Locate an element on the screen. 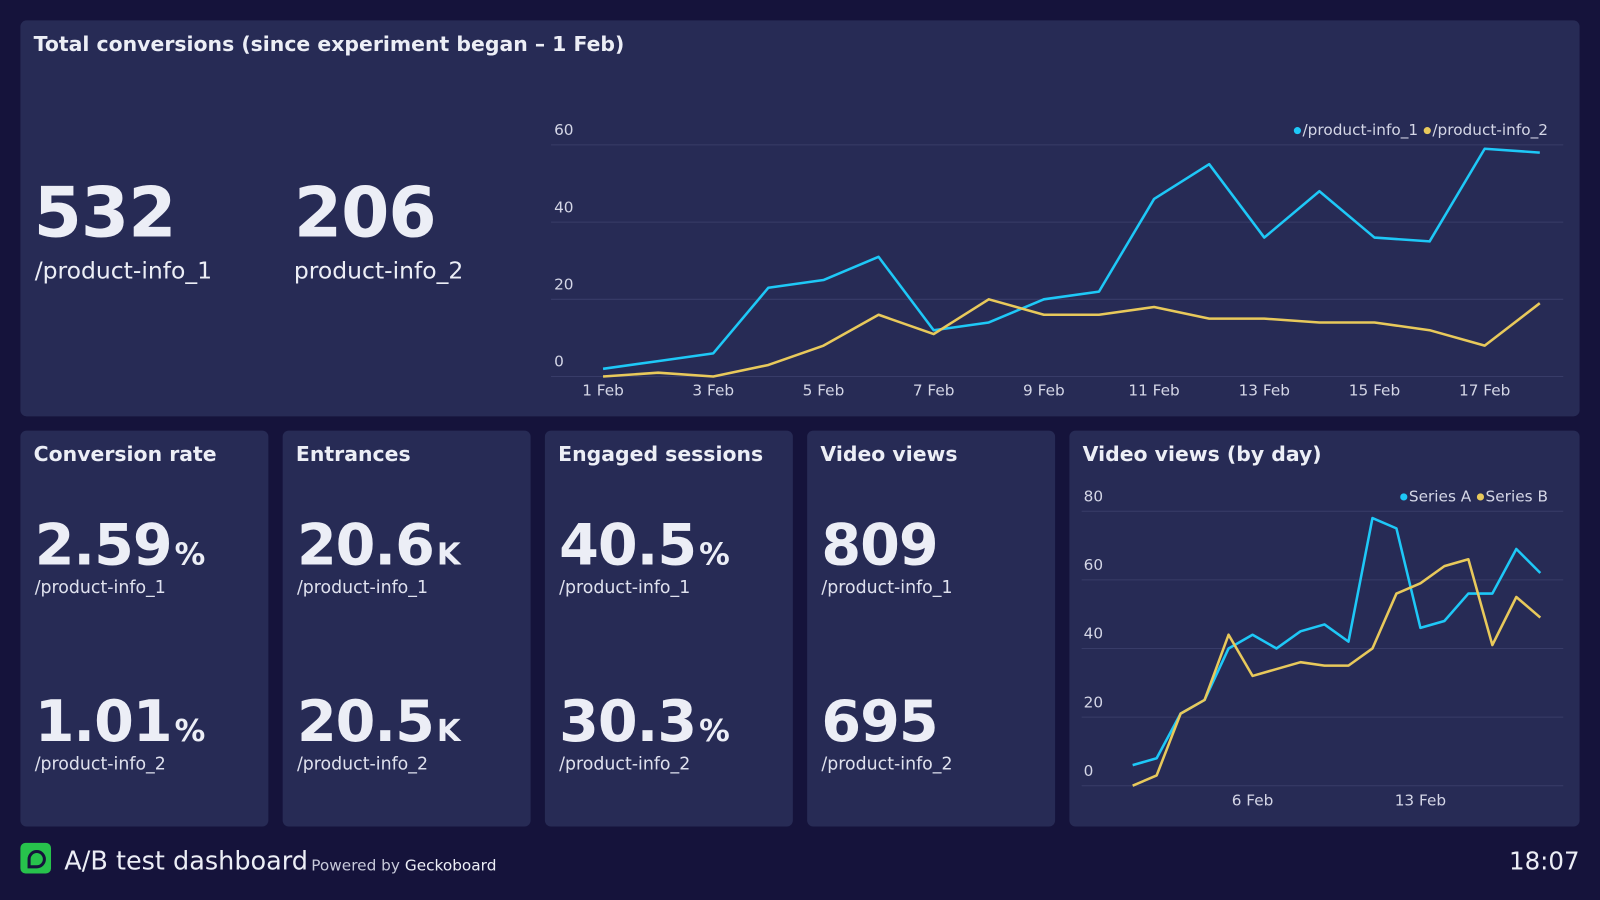 The height and width of the screenshot is (900, 1600). brand: Geckoboard is located at coordinates (450, 865).